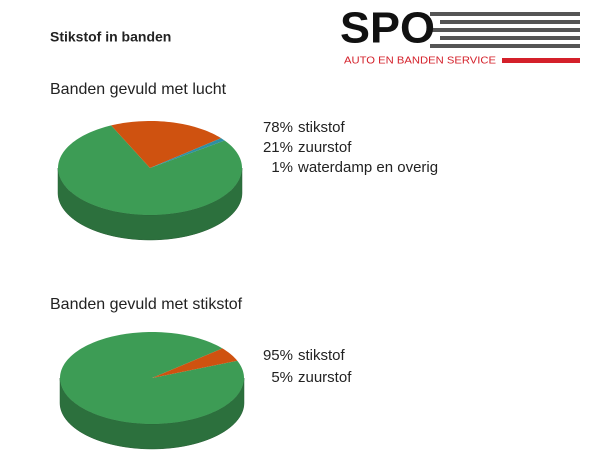 The height and width of the screenshot is (469, 600). What do you see at coordinates (278, 355) in the screenshot?
I see `legend-value: 95%` at bounding box center [278, 355].